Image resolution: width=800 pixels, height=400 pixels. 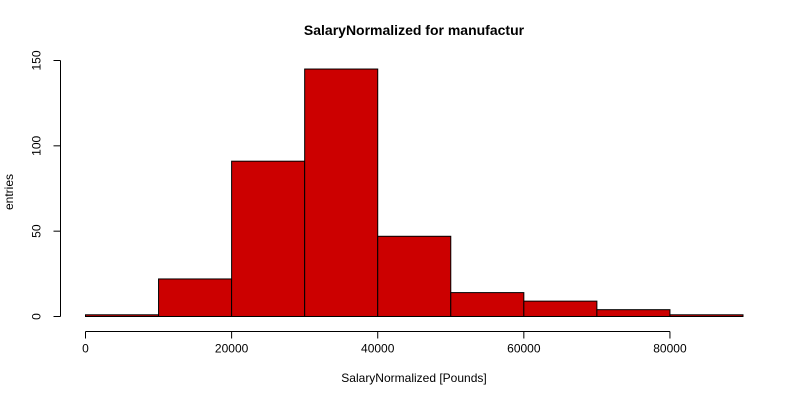 I want to click on y-tick-label-0: 0, so click(x=37, y=316).